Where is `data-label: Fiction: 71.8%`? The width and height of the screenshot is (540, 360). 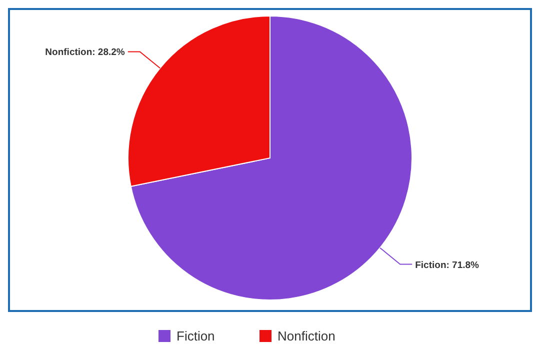
data-label: Fiction: 71.8% is located at coordinates (447, 265).